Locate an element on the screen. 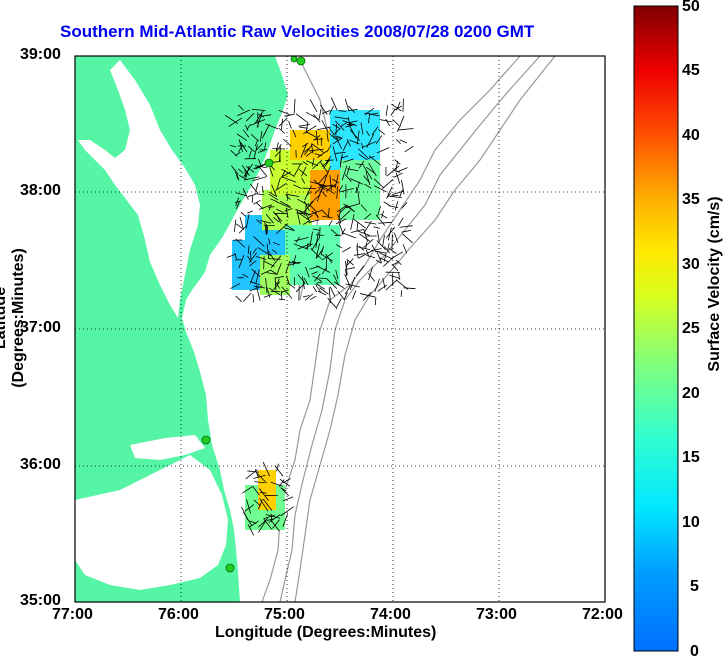  colorbar-label: Surface Velocity (cm/s) is located at coordinates (715, 284).